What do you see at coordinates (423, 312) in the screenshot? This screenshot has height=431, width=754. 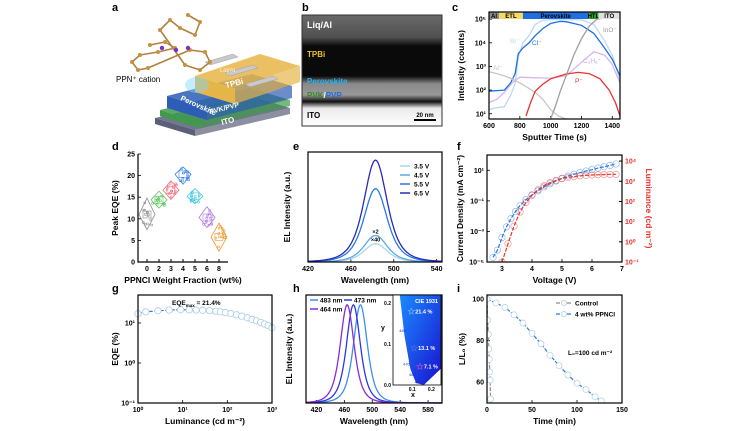 I see `efficiency-label: 21.4 %` at bounding box center [423, 312].